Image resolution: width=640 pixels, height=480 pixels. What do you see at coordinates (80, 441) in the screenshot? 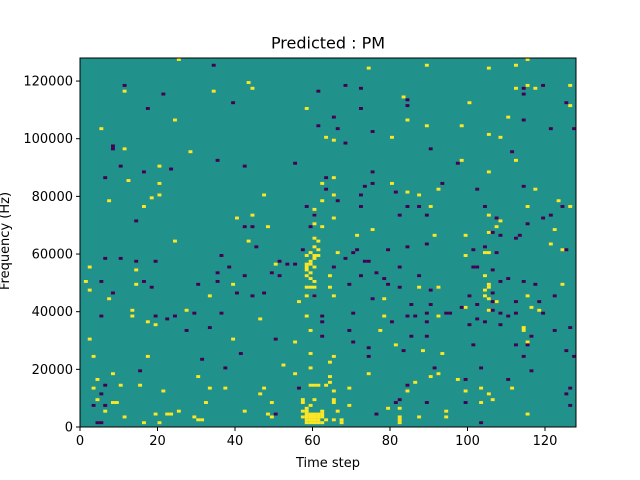
I see `x-tick-label: 0` at bounding box center [80, 441].